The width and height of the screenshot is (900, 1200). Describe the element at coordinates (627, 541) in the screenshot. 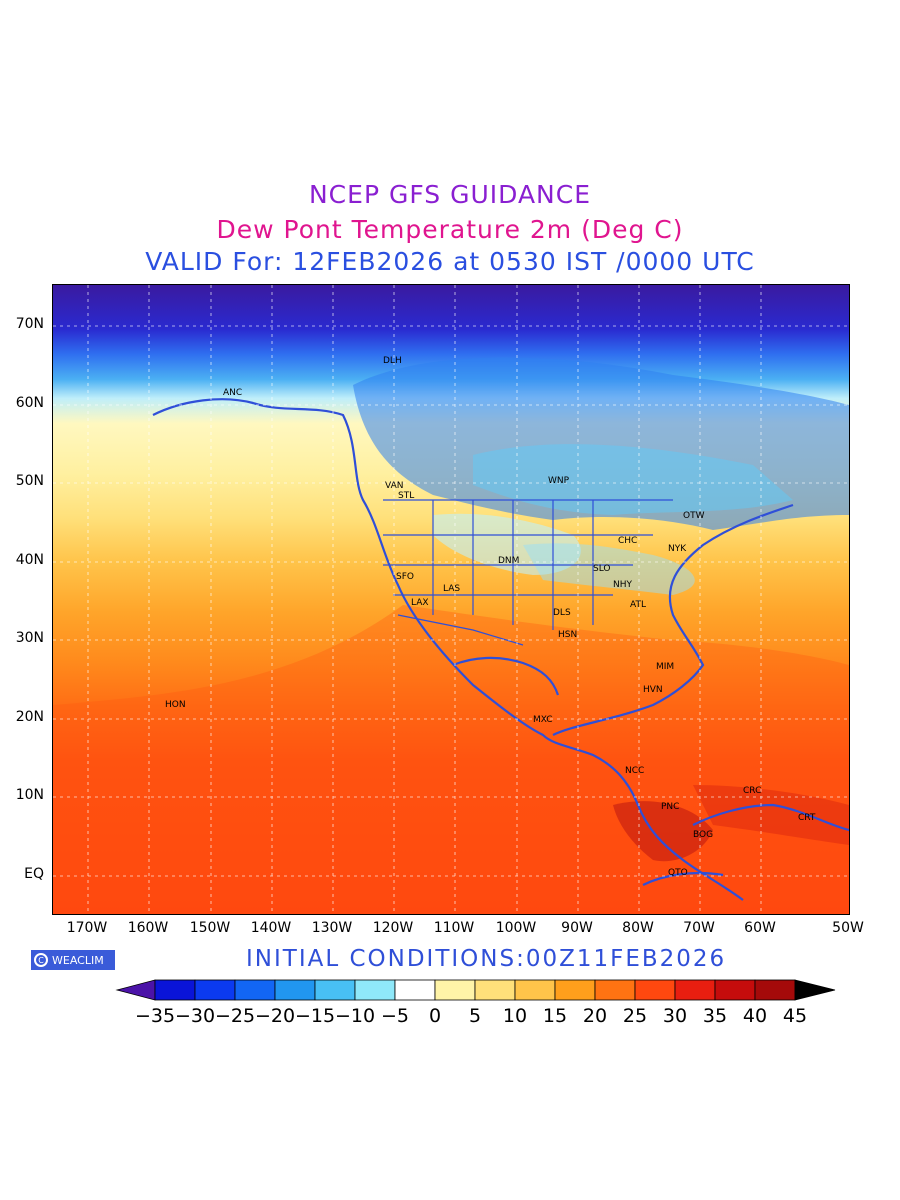

I see `station-label: CHC` at that location.